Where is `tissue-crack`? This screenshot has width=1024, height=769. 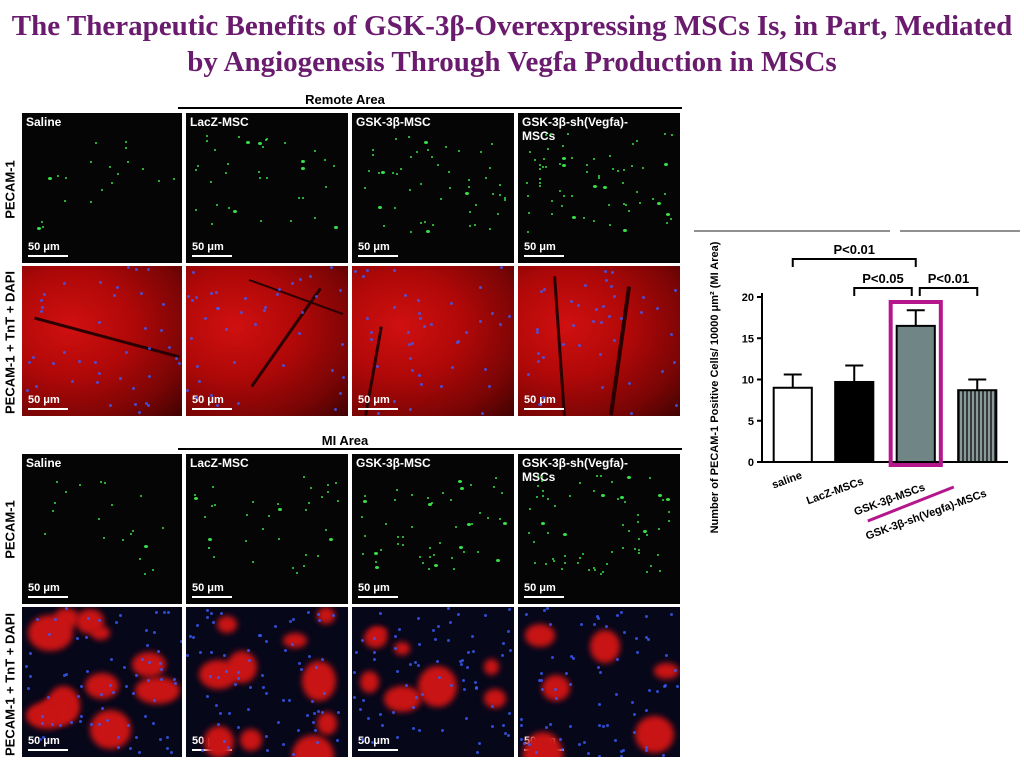 tissue-crack is located at coordinates (107, 337).